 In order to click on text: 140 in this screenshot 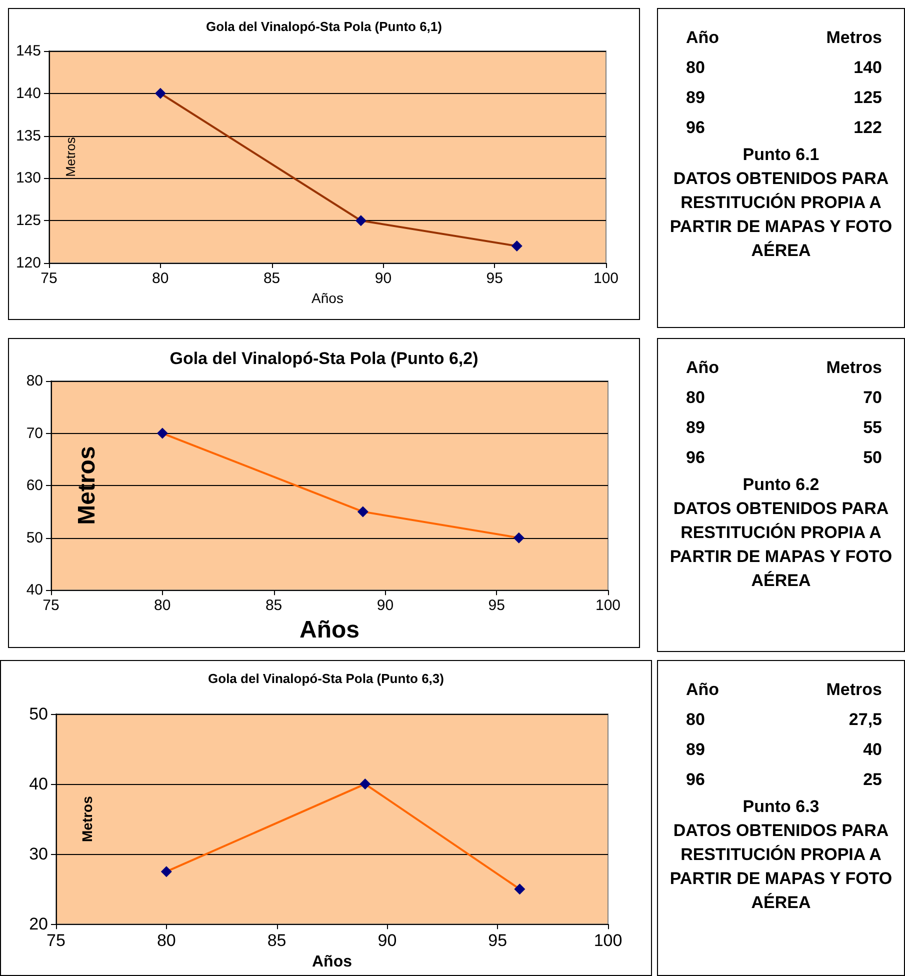, I will do `click(868, 68)`.